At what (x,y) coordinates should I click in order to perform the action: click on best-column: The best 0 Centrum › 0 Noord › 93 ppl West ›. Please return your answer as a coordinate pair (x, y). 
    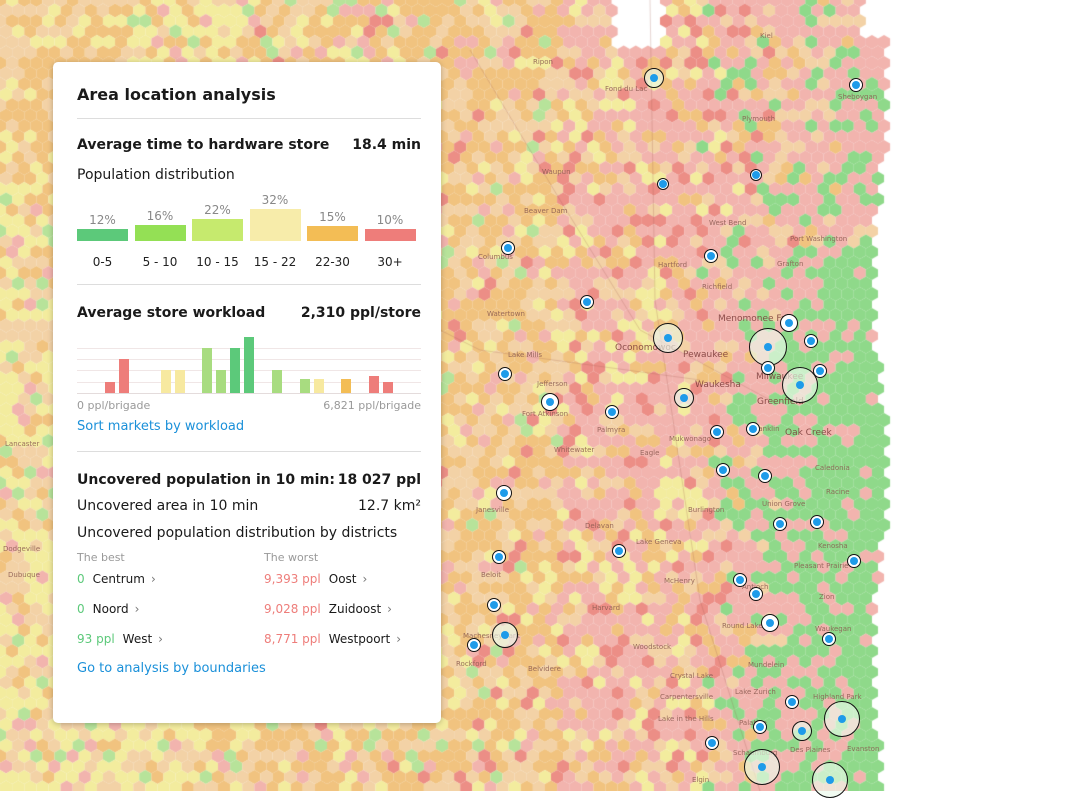
    Looking at the image, I should click on (170, 602).